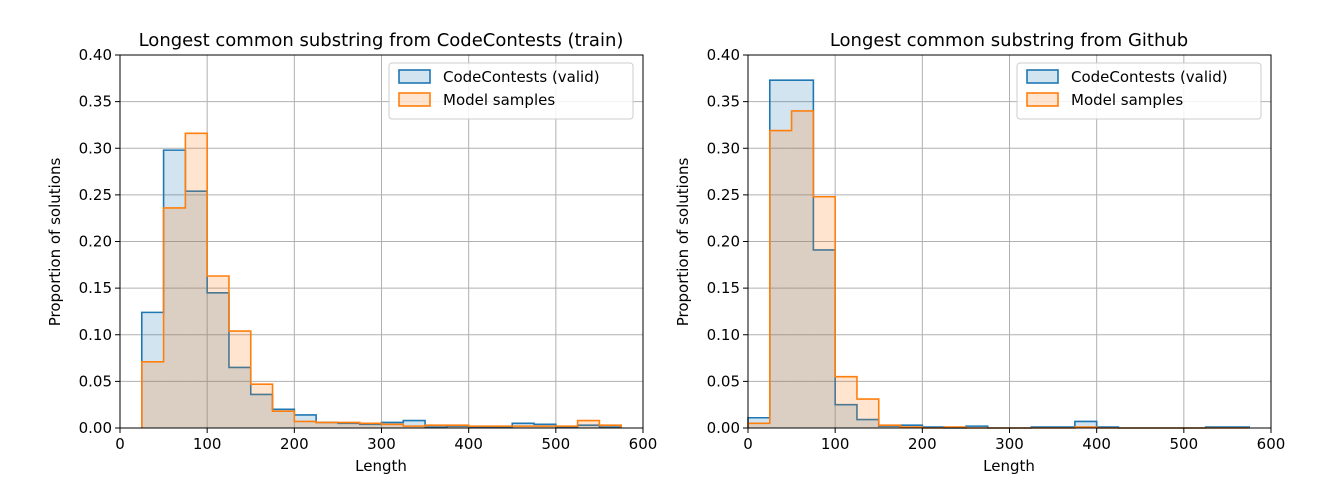 The image size is (1322, 483). Describe the element at coordinates (95, 102) in the screenshot. I see `y-tick-label: 0.35` at that location.